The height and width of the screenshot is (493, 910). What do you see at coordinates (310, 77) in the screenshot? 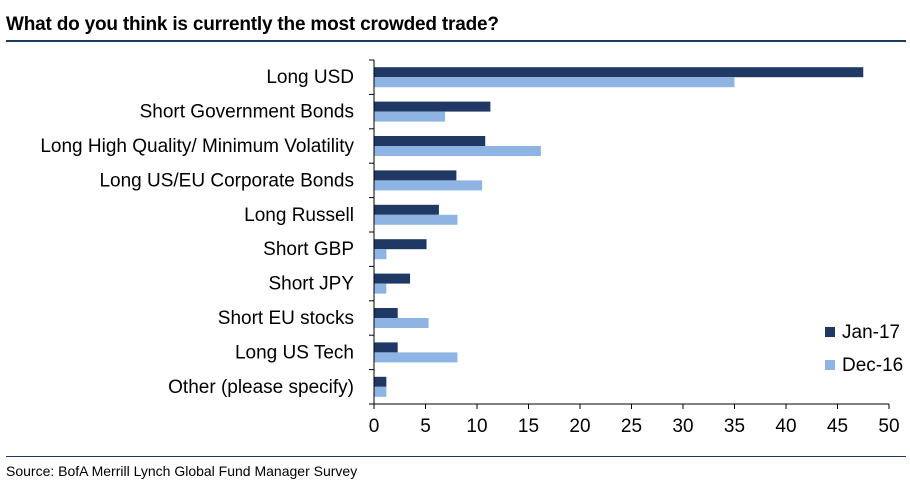
I see `category-label: Long USD` at bounding box center [310, 77].